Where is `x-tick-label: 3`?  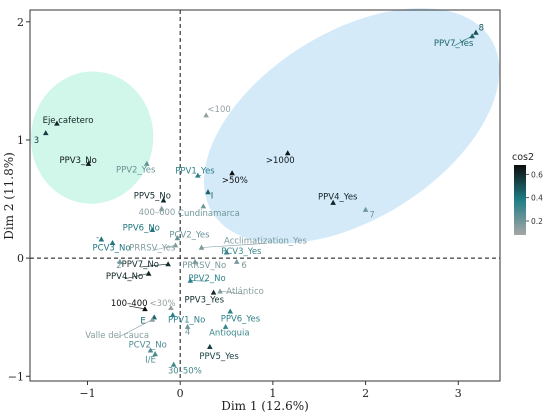
x-tick-label: 3 is located at coordinates (458, 393).